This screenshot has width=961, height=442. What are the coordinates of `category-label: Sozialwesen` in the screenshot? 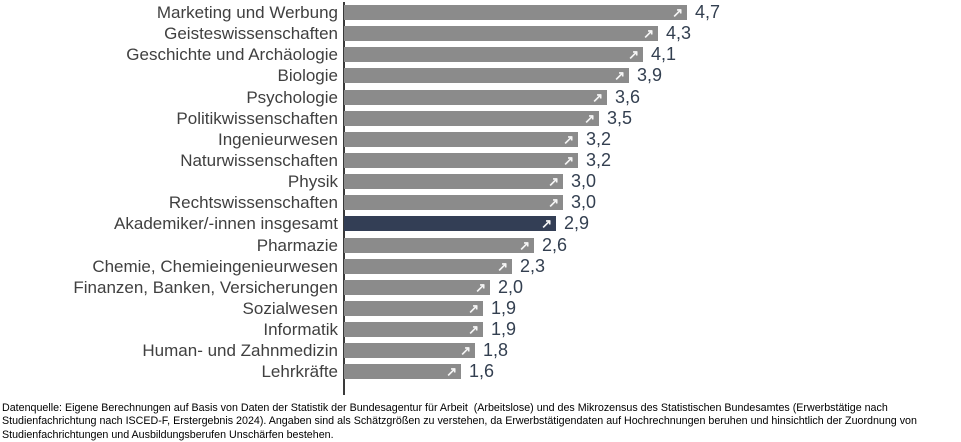 It's located at (290, 309).